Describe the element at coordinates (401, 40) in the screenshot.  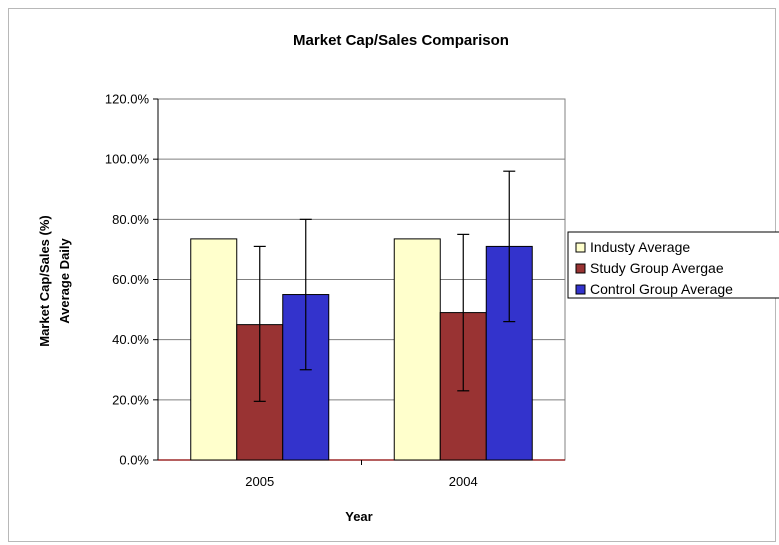
I see `chart-title: Market Cap/Sales Comparison` at that location.